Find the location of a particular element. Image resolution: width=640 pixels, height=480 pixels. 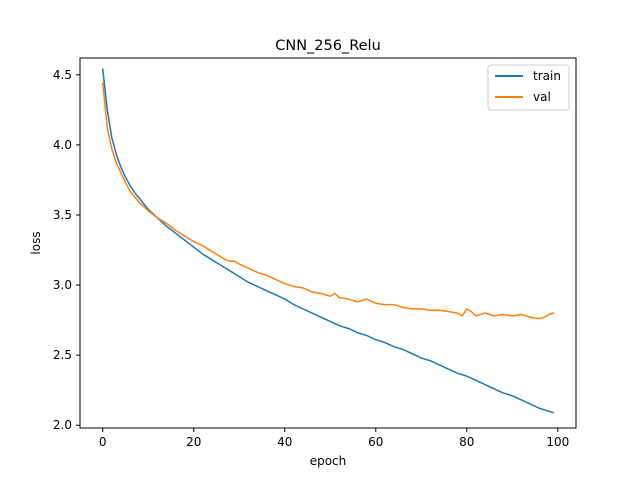

x-tick-label: 100 is located at coordinates (557, 442).